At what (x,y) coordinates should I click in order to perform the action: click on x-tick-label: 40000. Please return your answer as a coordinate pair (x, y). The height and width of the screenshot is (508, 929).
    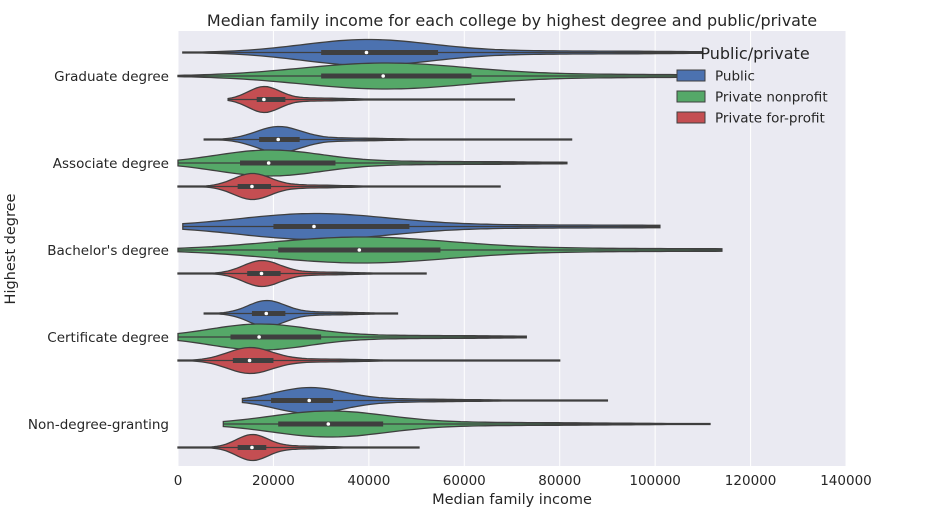
    Looking at the image, I should click on (368, 481).